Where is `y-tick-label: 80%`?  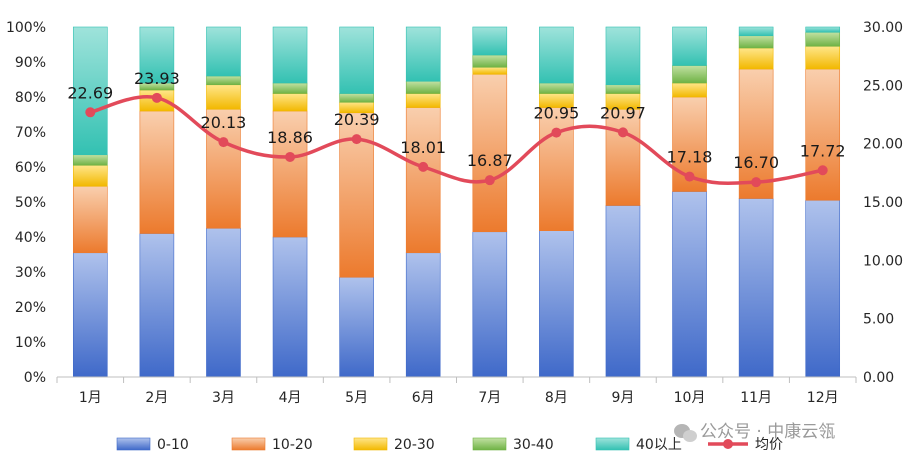
y-tick-label: 80% is located at coordinates (30, 98).